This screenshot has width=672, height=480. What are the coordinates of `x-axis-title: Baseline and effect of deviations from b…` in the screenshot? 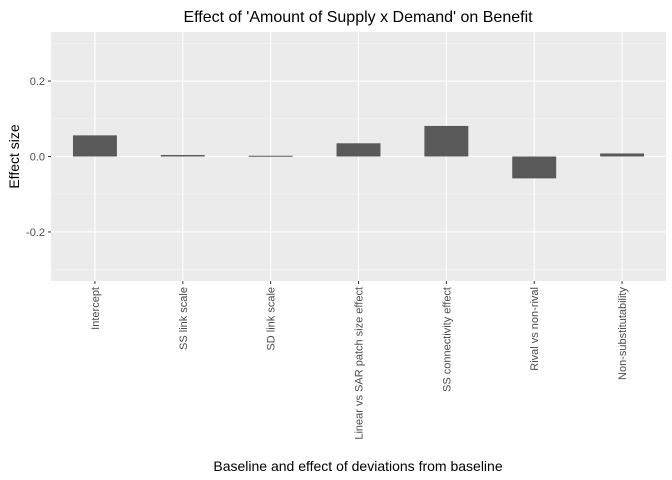 It's located at (357, 466).